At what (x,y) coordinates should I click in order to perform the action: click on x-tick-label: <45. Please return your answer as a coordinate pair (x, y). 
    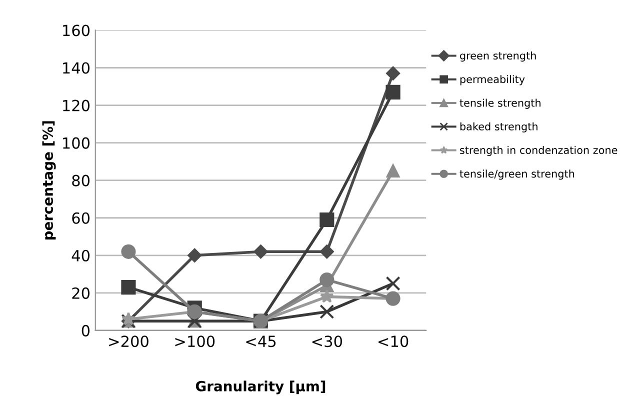
    Looking at the image, I should click on (261, 342).